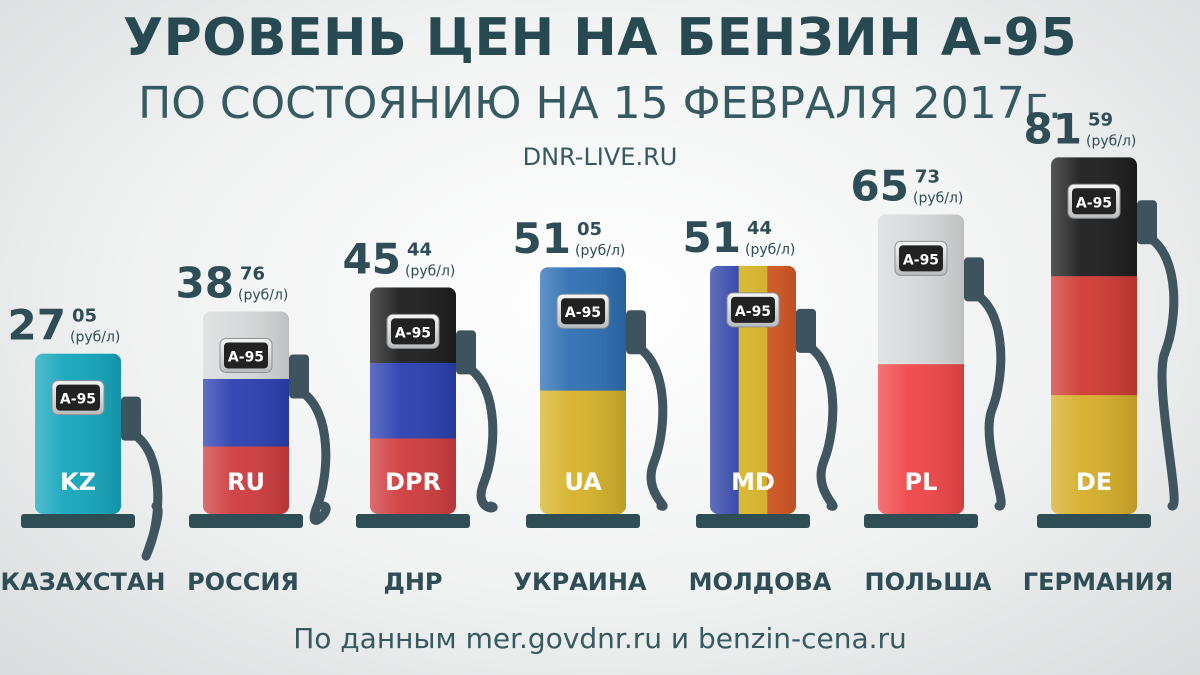 The image size is (1200, 675). I want to click on country-code: DPR, so click(413, 482).